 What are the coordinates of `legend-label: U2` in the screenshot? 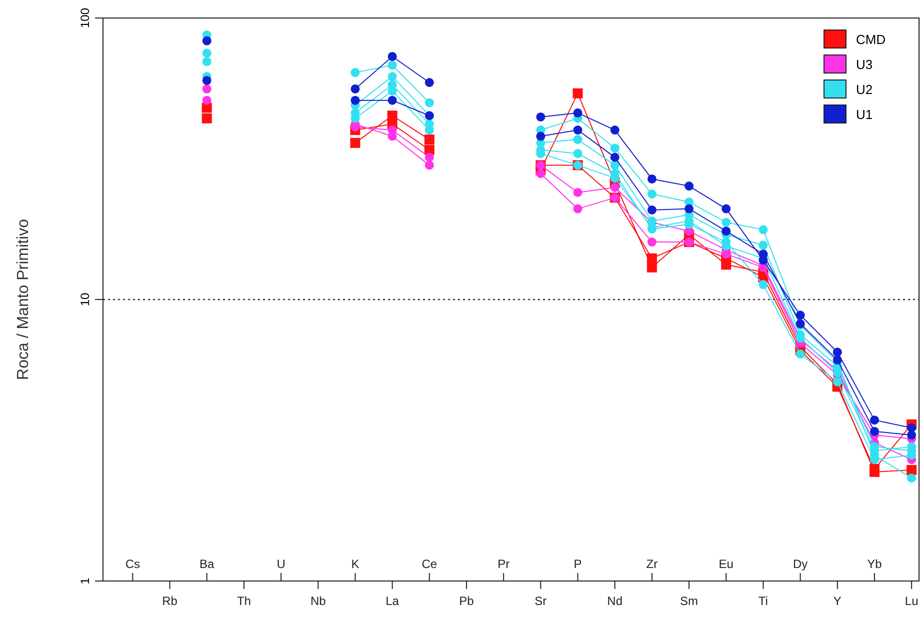 It's located at (864, 89).